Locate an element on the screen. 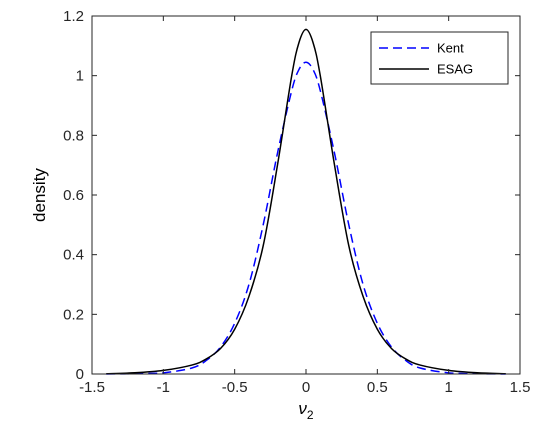 The width and height of the screenshot is (542, 432). y-axis-label: density is located at coordinates (39, 195).